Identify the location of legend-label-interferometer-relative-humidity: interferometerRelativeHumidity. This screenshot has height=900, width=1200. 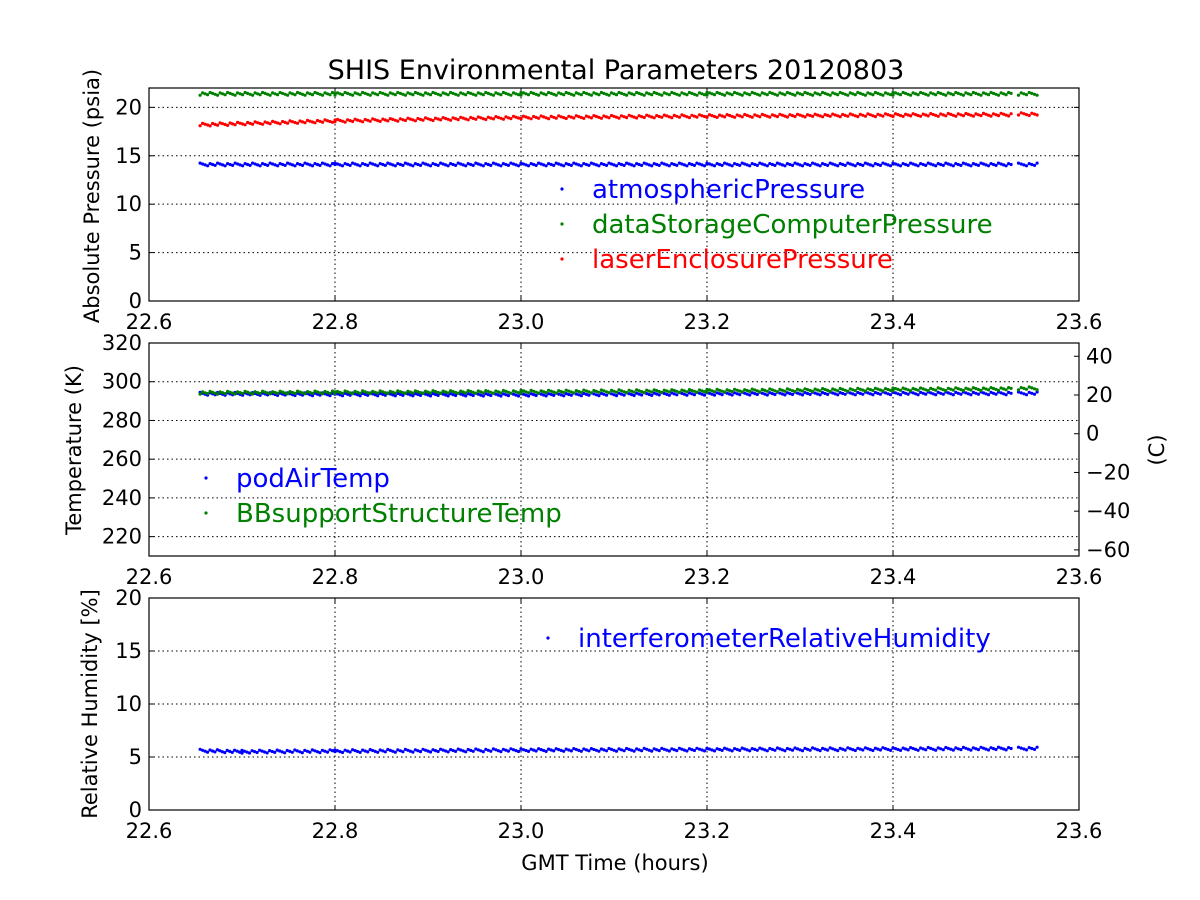
(784, 639).